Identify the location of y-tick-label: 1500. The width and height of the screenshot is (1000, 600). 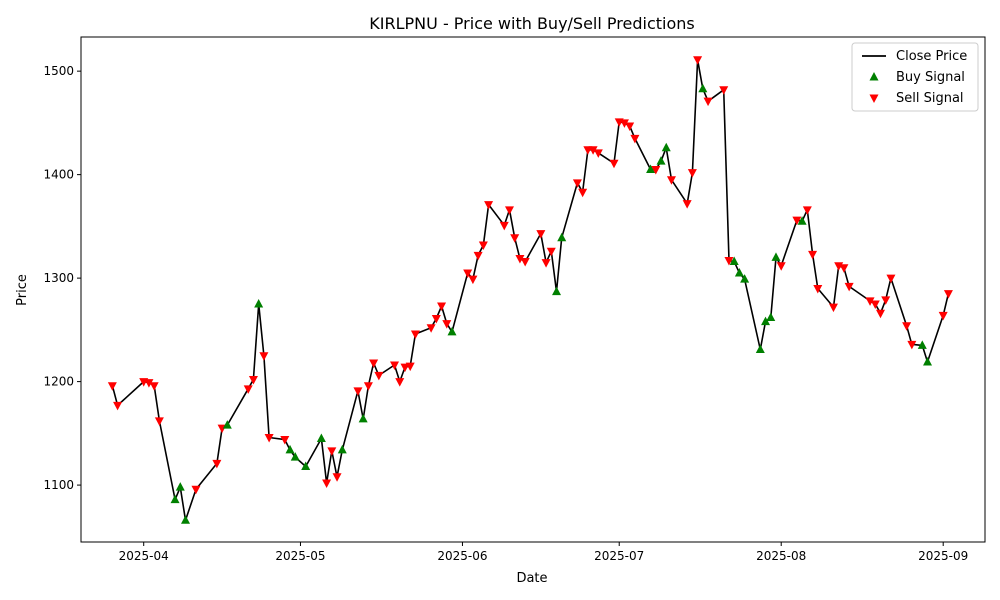
(58, 71).